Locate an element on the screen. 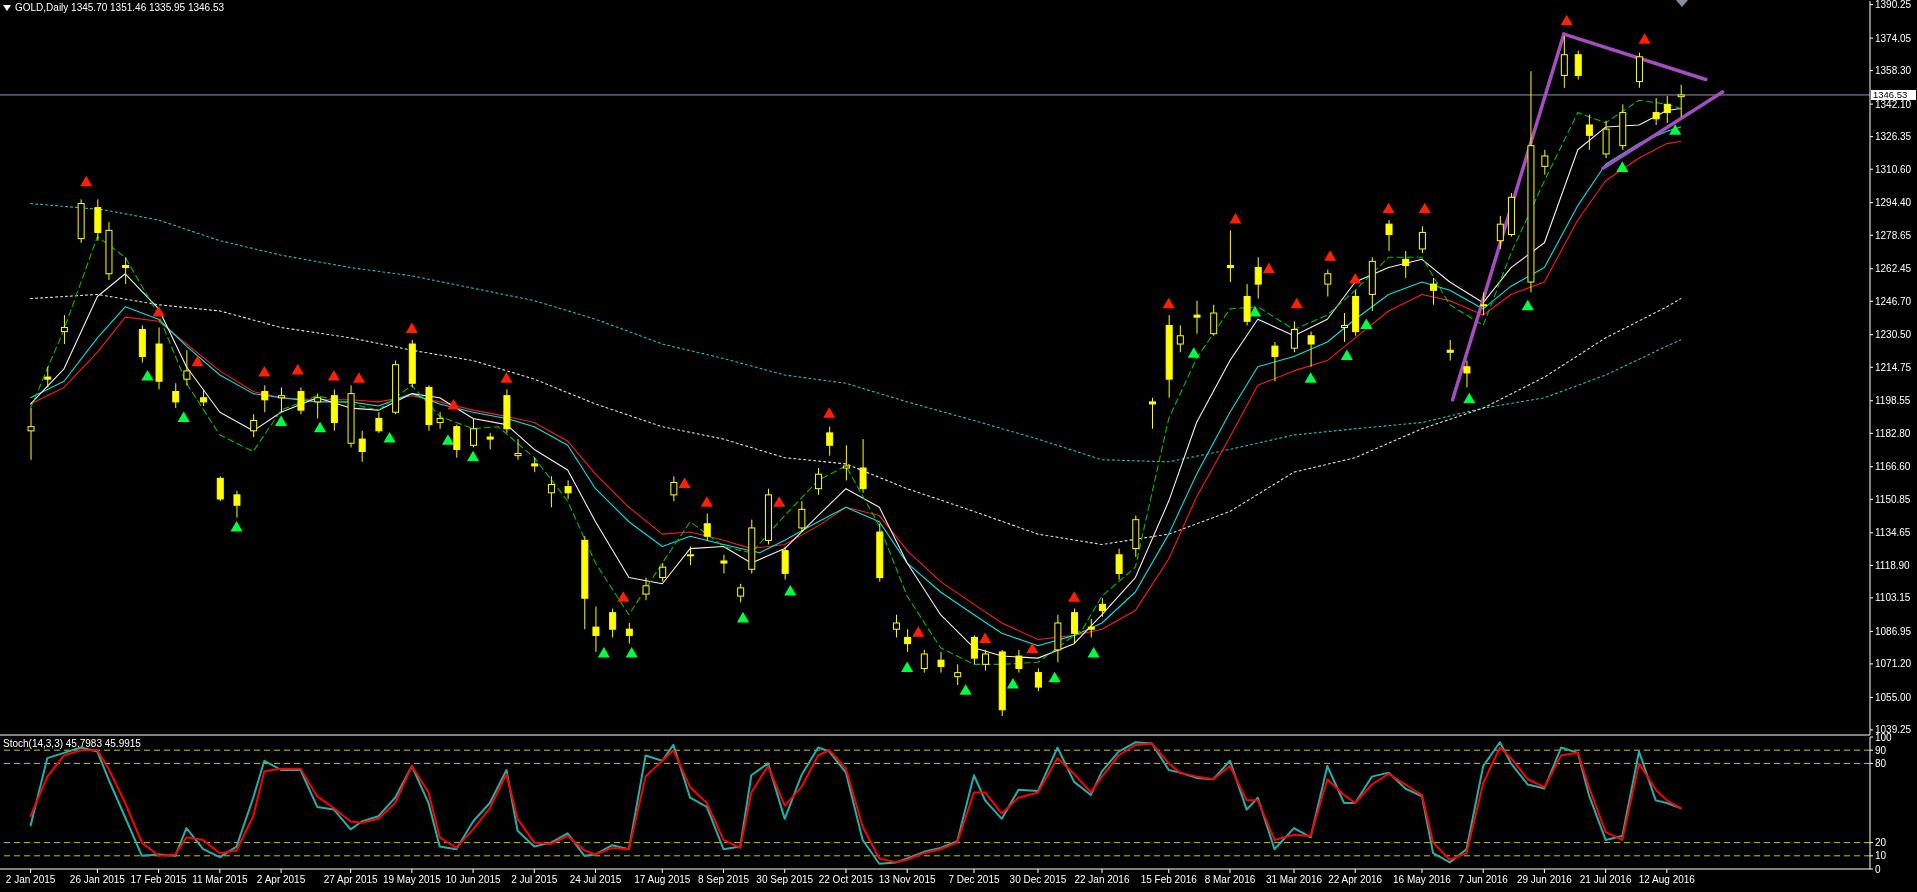 The width and height of the screenshot is (1917, 892). y-tick-label: 1246.70 is located at coordinates (1893, 301).